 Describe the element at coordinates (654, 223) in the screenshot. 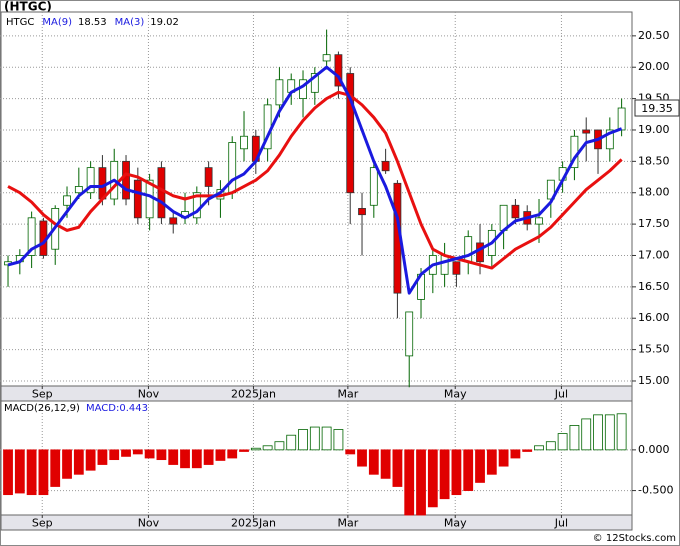

I see `y-tick-label: 17.50` at that location.